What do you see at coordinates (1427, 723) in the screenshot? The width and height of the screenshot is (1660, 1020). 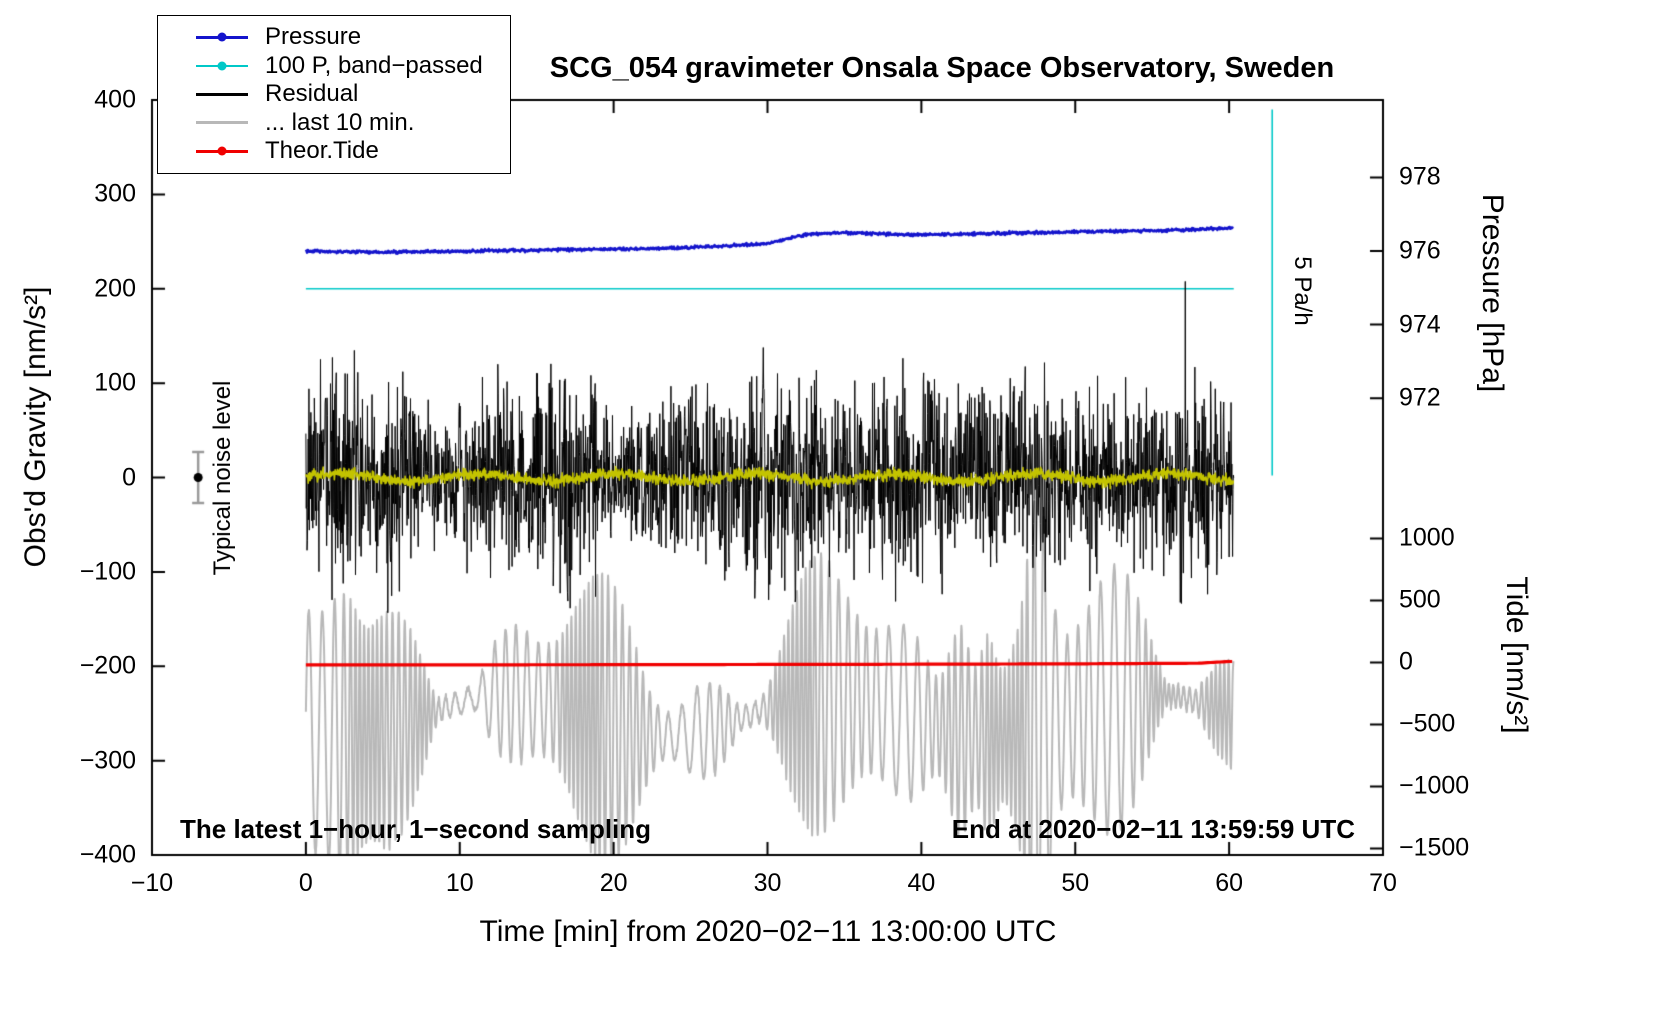 I see `tide-tick-label: −500` at bounding box center [1427, 723].